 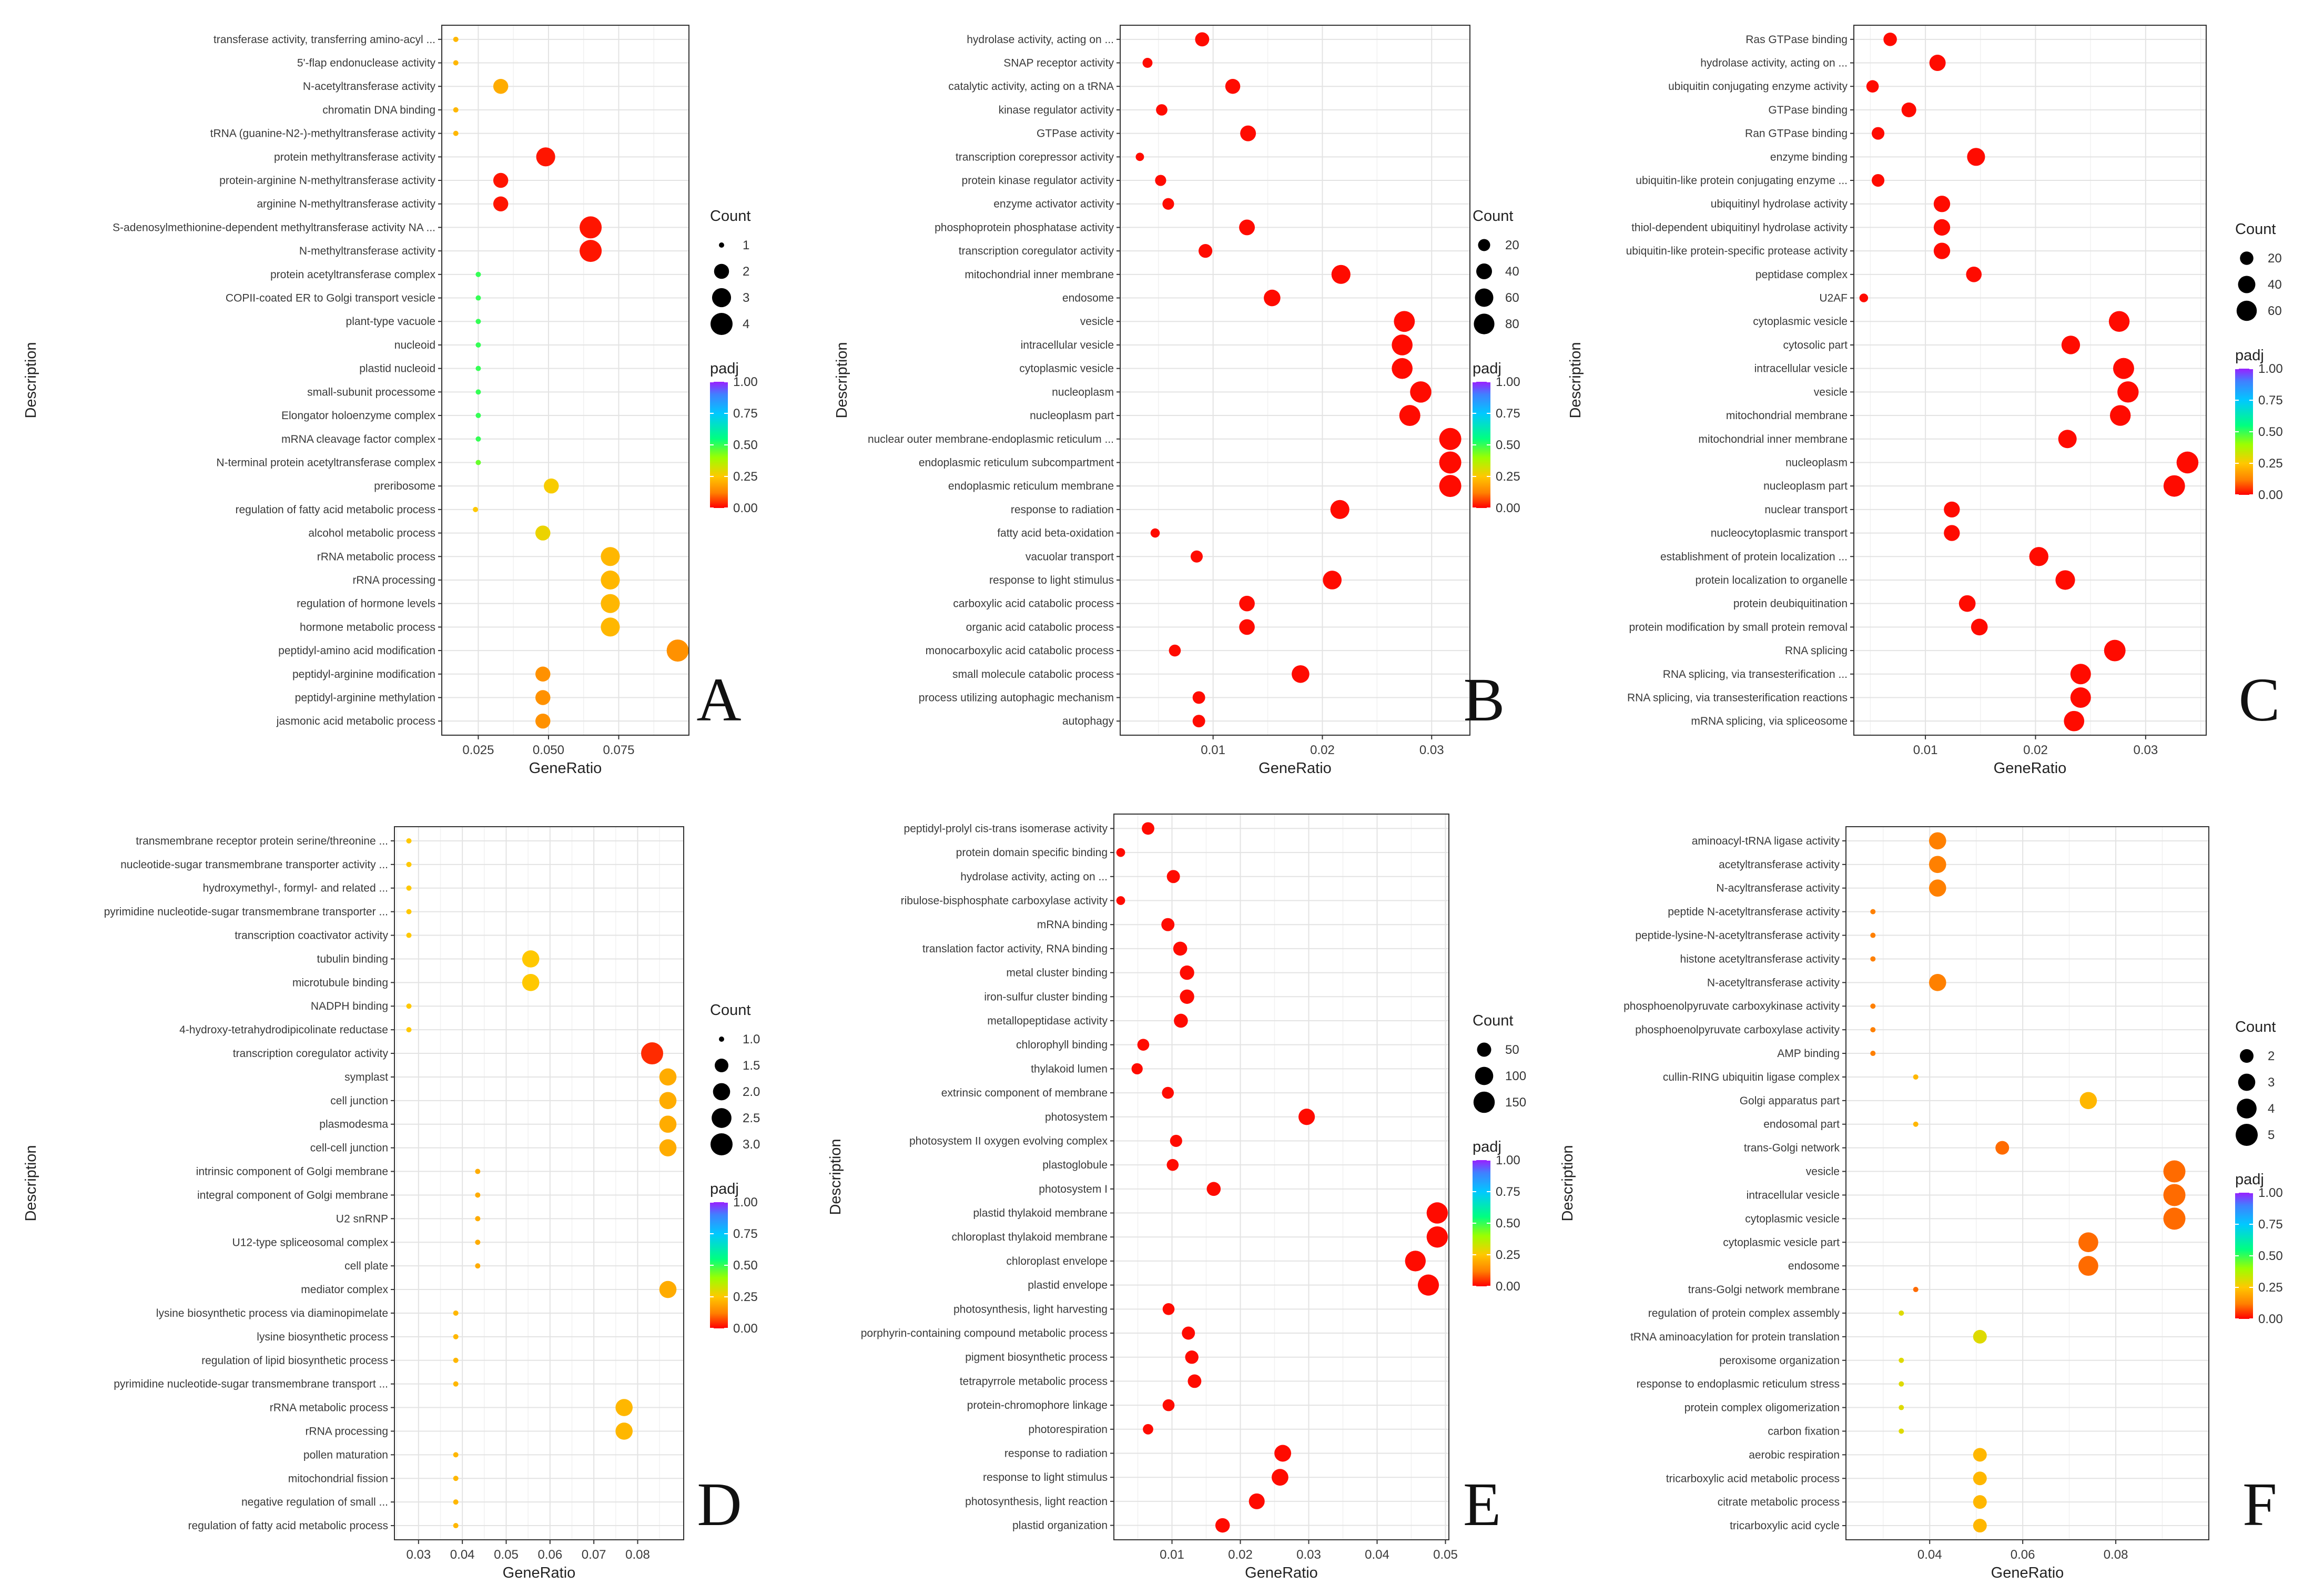 I want to click on y-tick-label: cytoplasmic vesicle, so click(x=1066, y=369).